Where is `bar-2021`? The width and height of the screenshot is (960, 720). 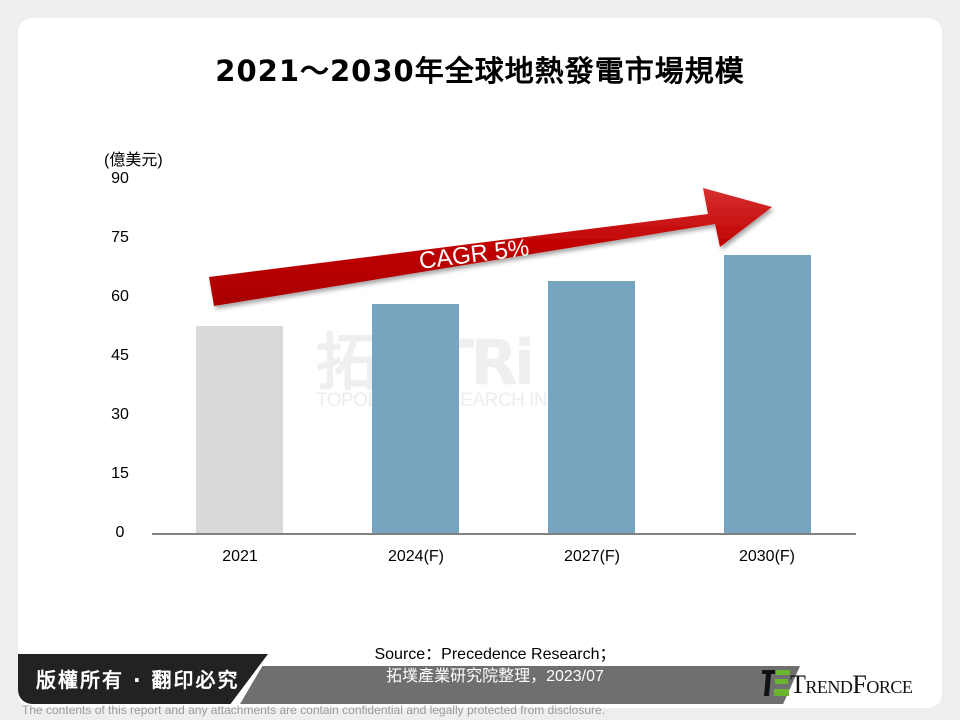 bar-2021 is located at coordinates (239, 429).